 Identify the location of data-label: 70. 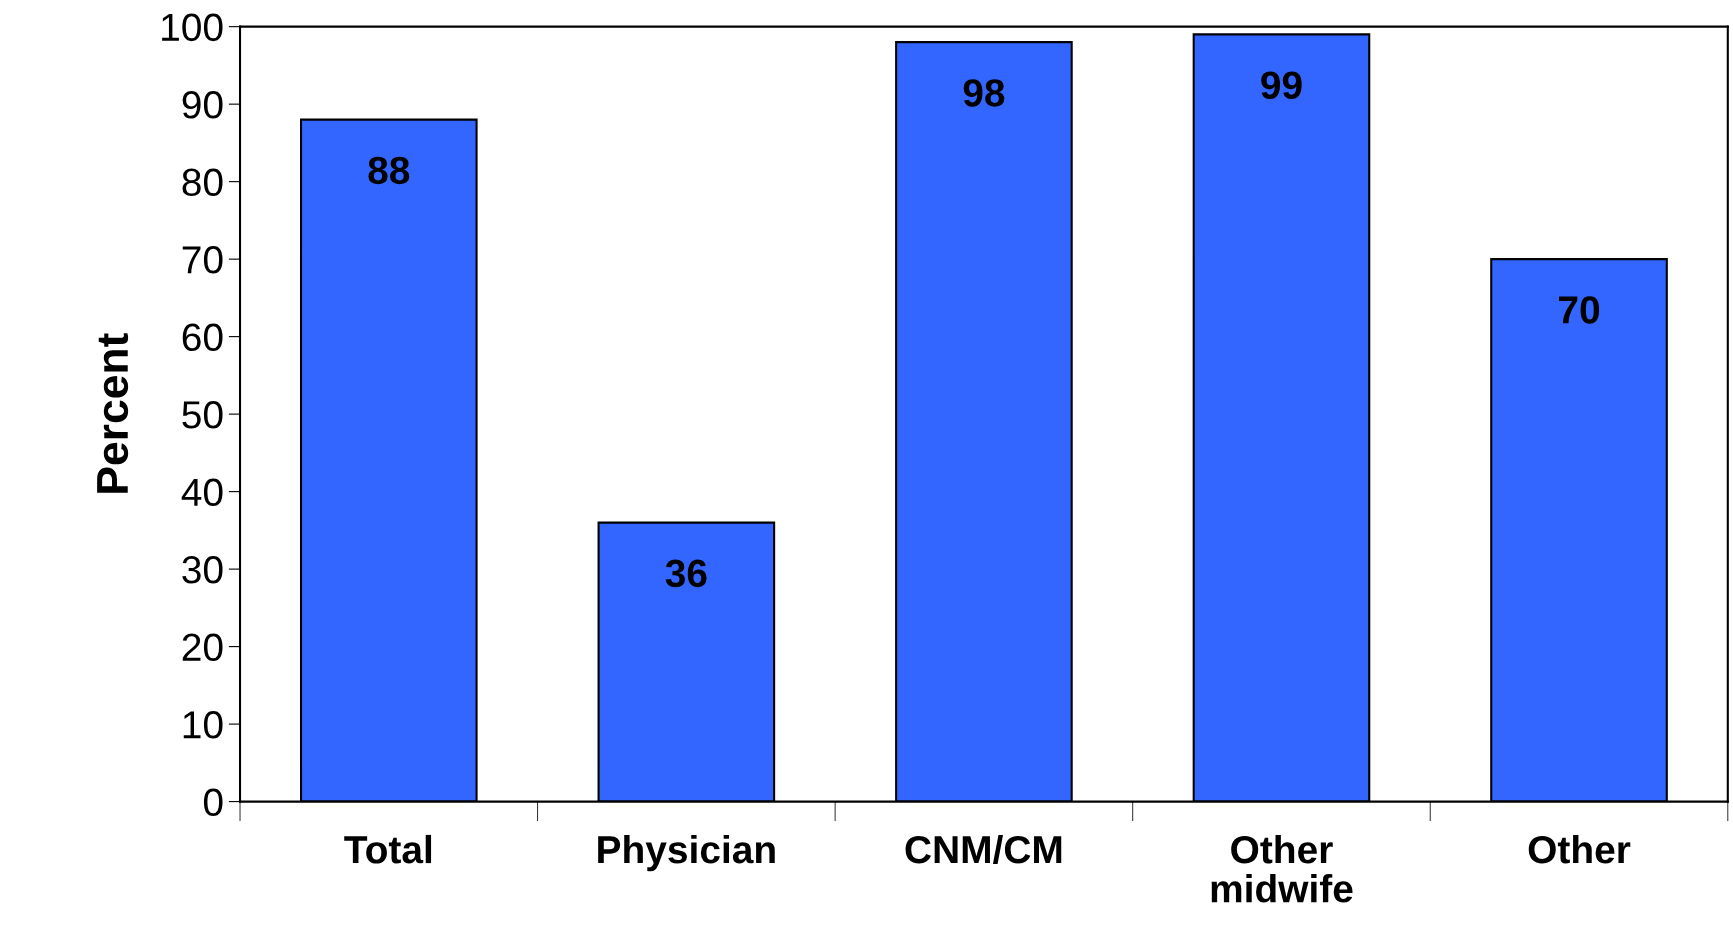
(1579, 310).